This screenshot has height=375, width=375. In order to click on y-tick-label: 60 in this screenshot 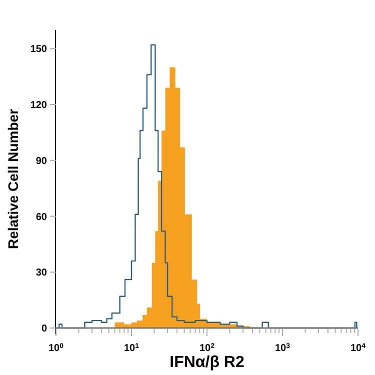, I will do `click(42, 217)`.